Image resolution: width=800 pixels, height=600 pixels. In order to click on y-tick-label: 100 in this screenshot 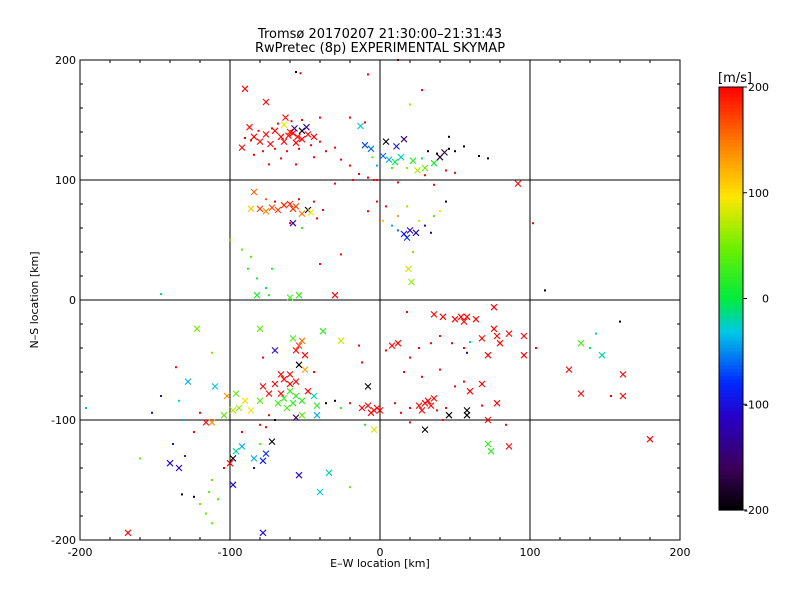, I will do `click(65, 180)`.